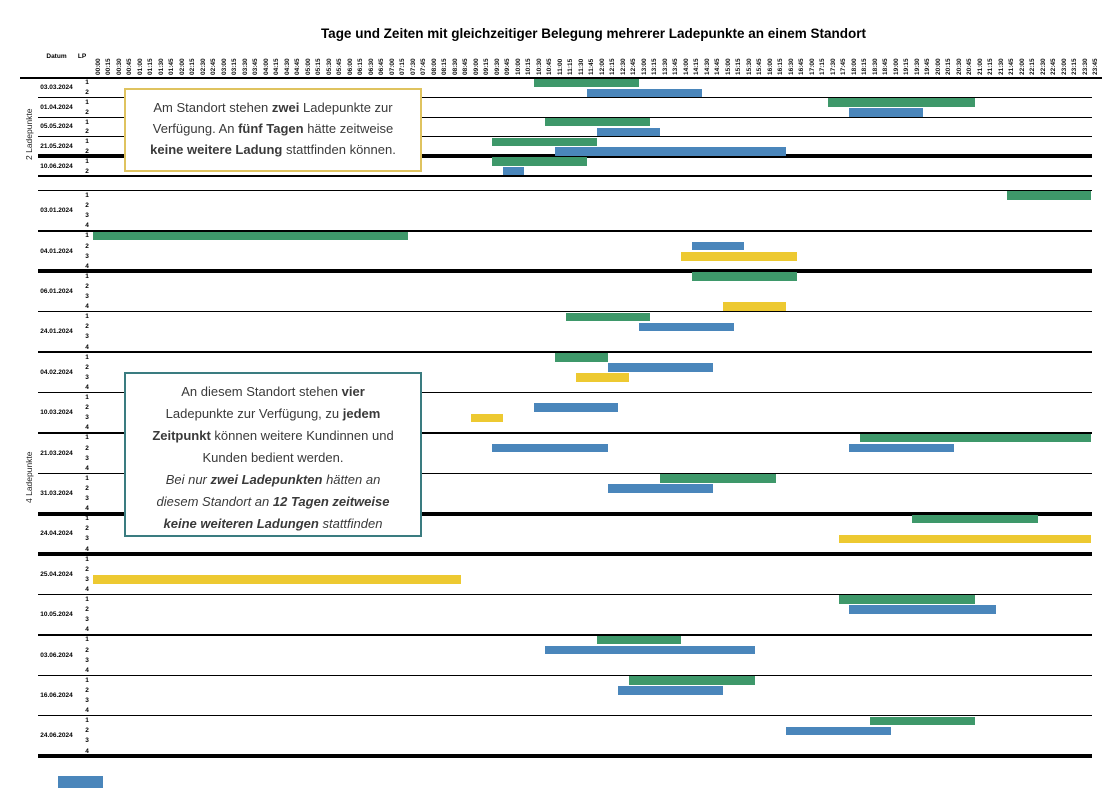 Image resolution: width=1116 pixels, height=788 pixels. I want to click on date-label: 25.04.2024, so click(56, 574).